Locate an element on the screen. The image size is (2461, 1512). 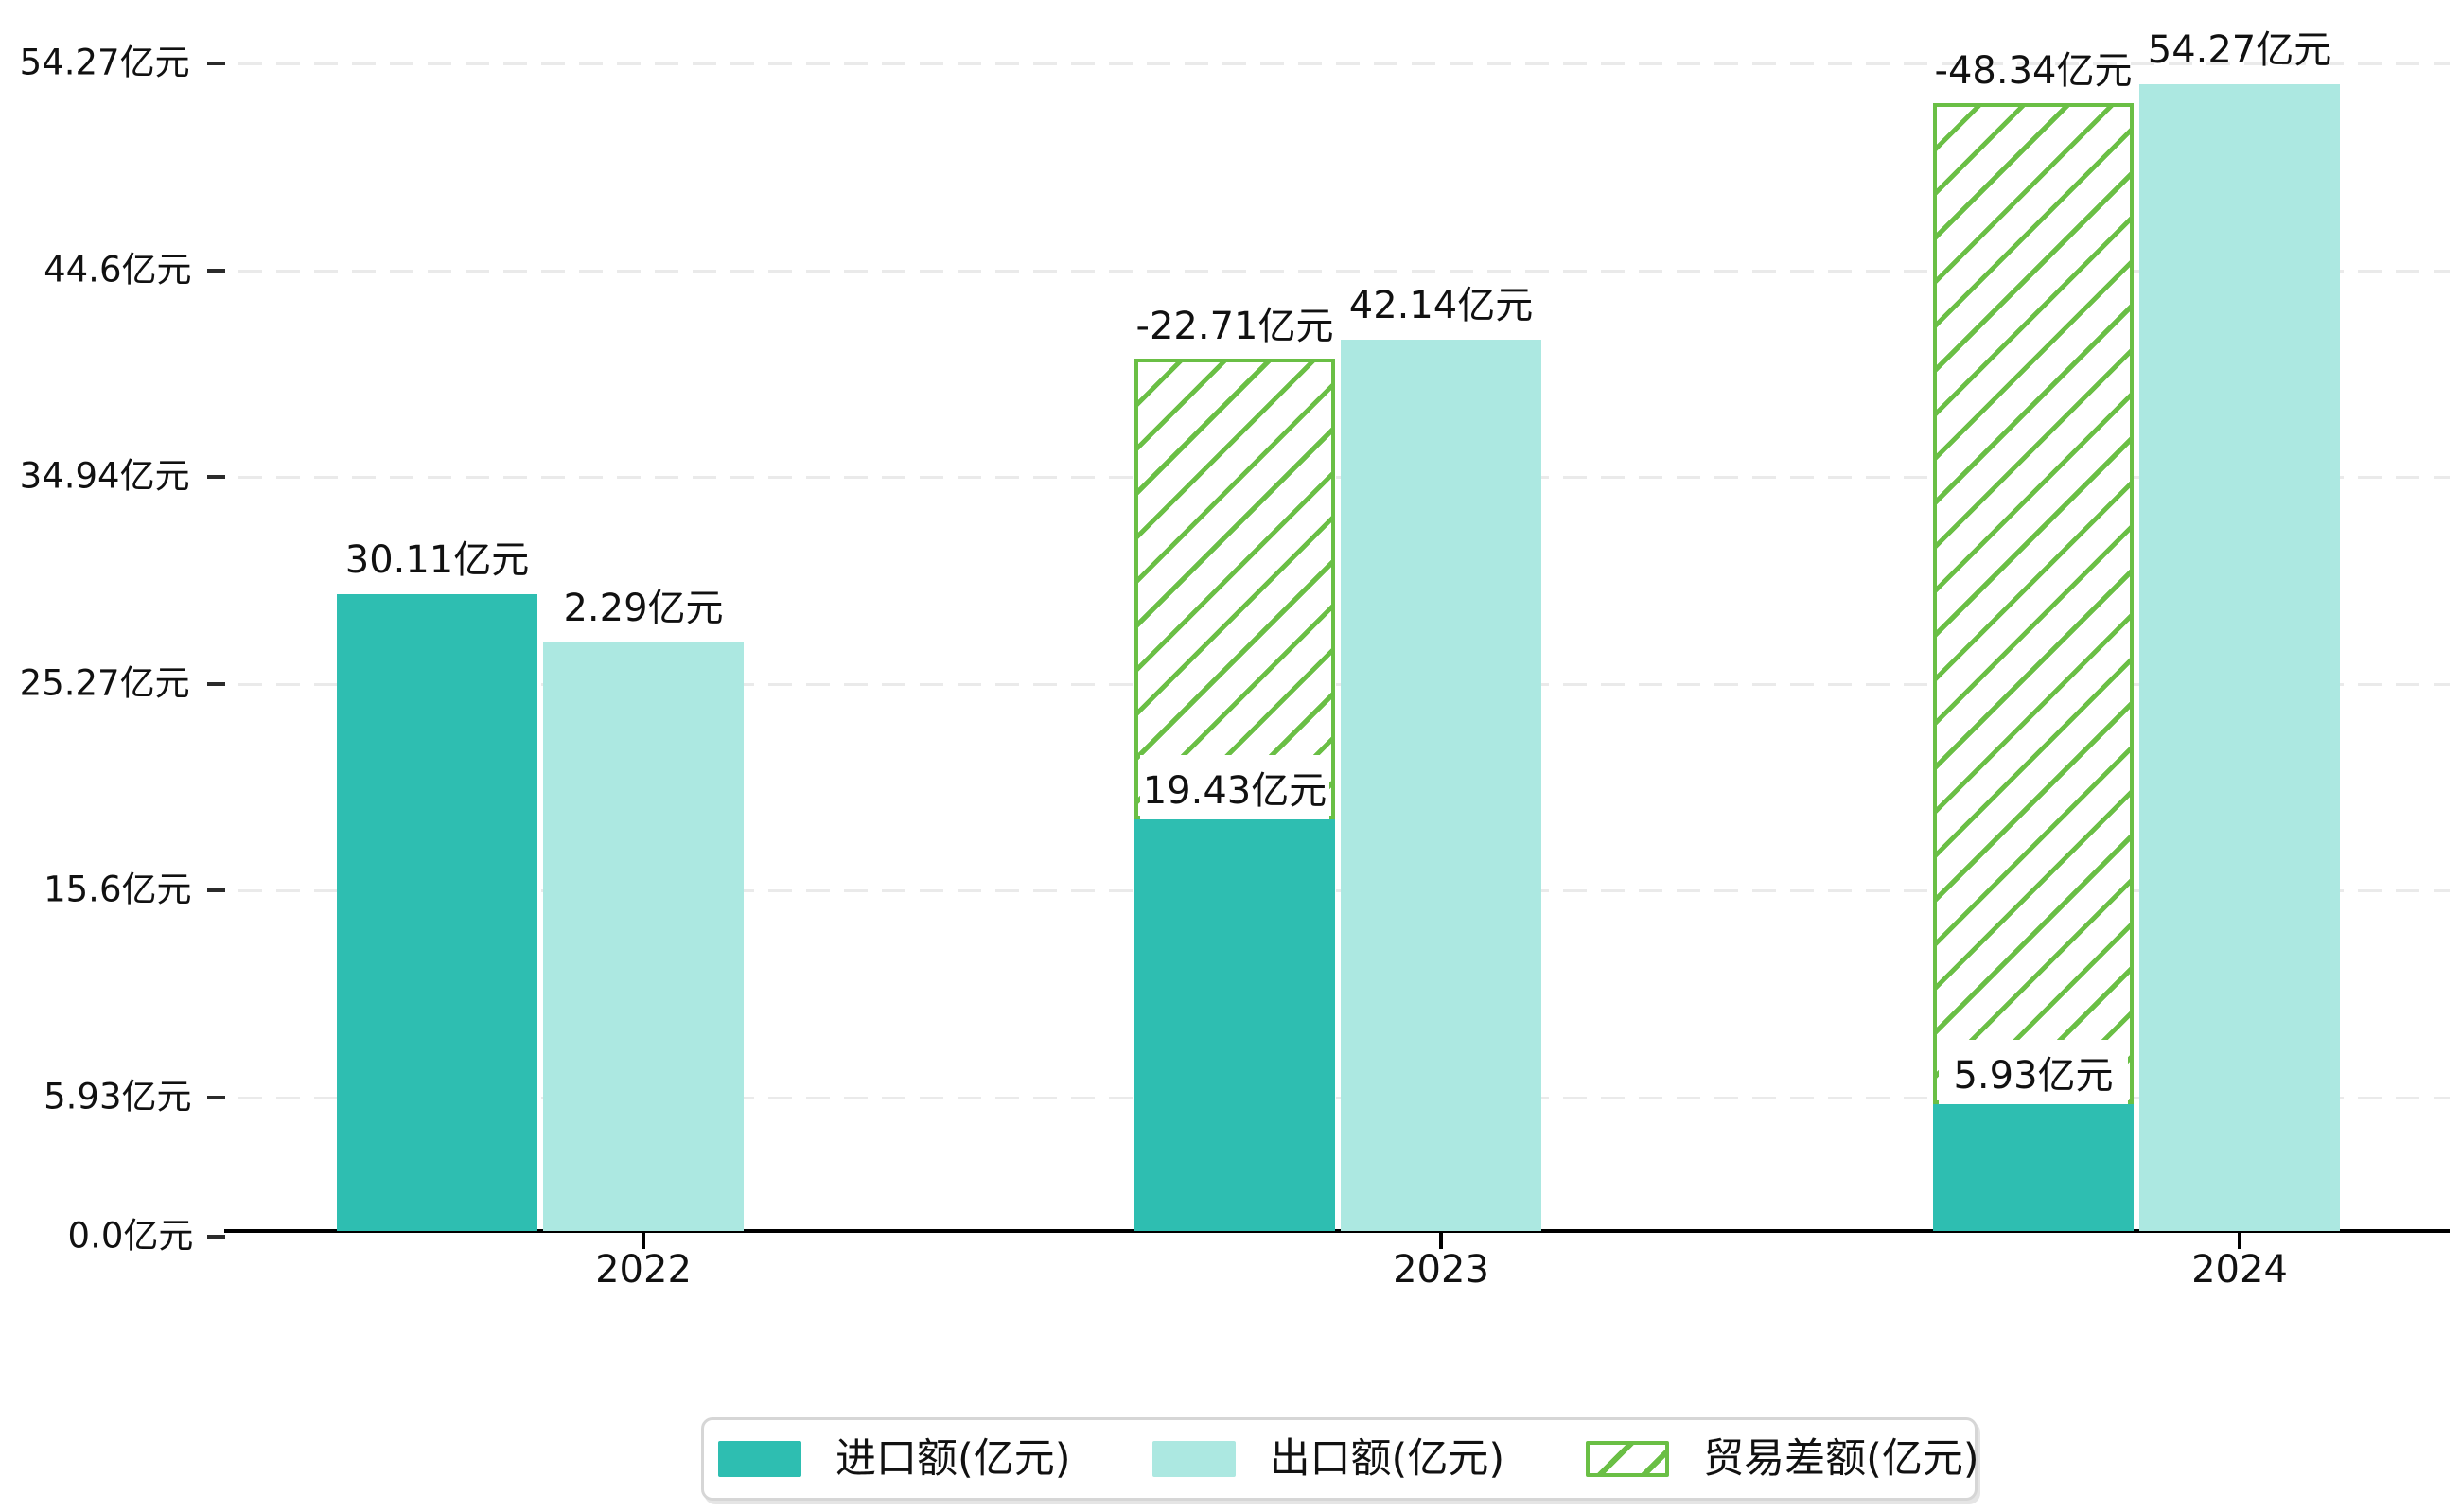
y-axis-tick-label: 44.6亿元 is located at coordinates (118, 270).